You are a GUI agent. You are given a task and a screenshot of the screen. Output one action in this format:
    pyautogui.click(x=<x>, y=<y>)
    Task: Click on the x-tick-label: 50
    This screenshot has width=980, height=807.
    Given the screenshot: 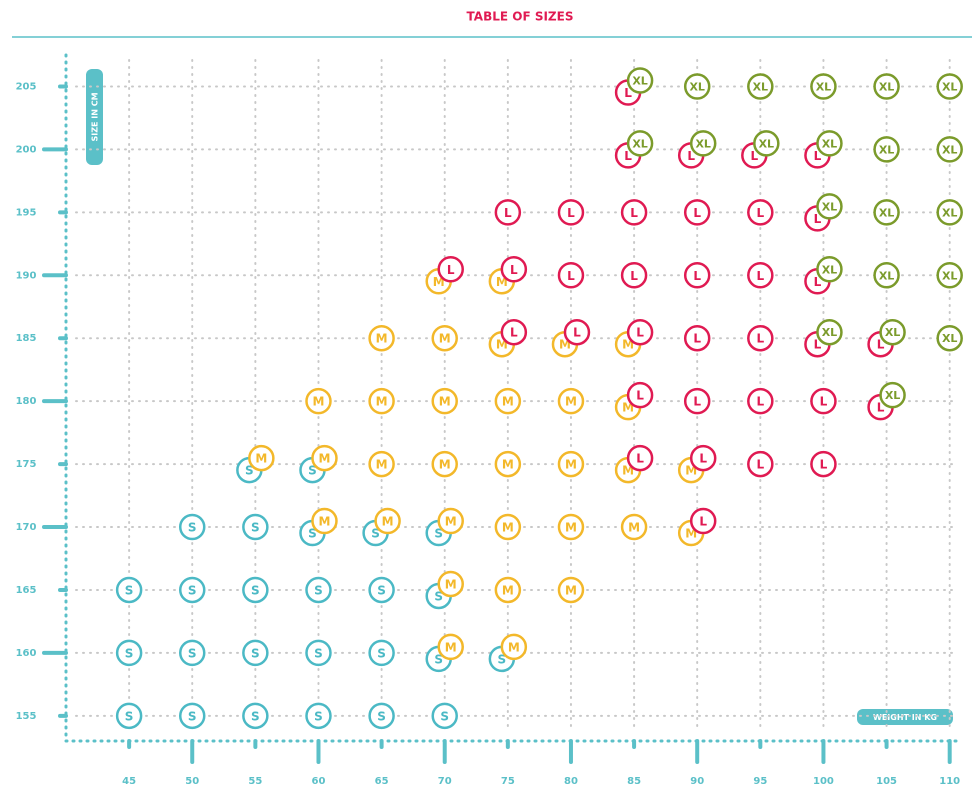 What is the action you would take?
    pyautogui.click(x=192, y=781)
    